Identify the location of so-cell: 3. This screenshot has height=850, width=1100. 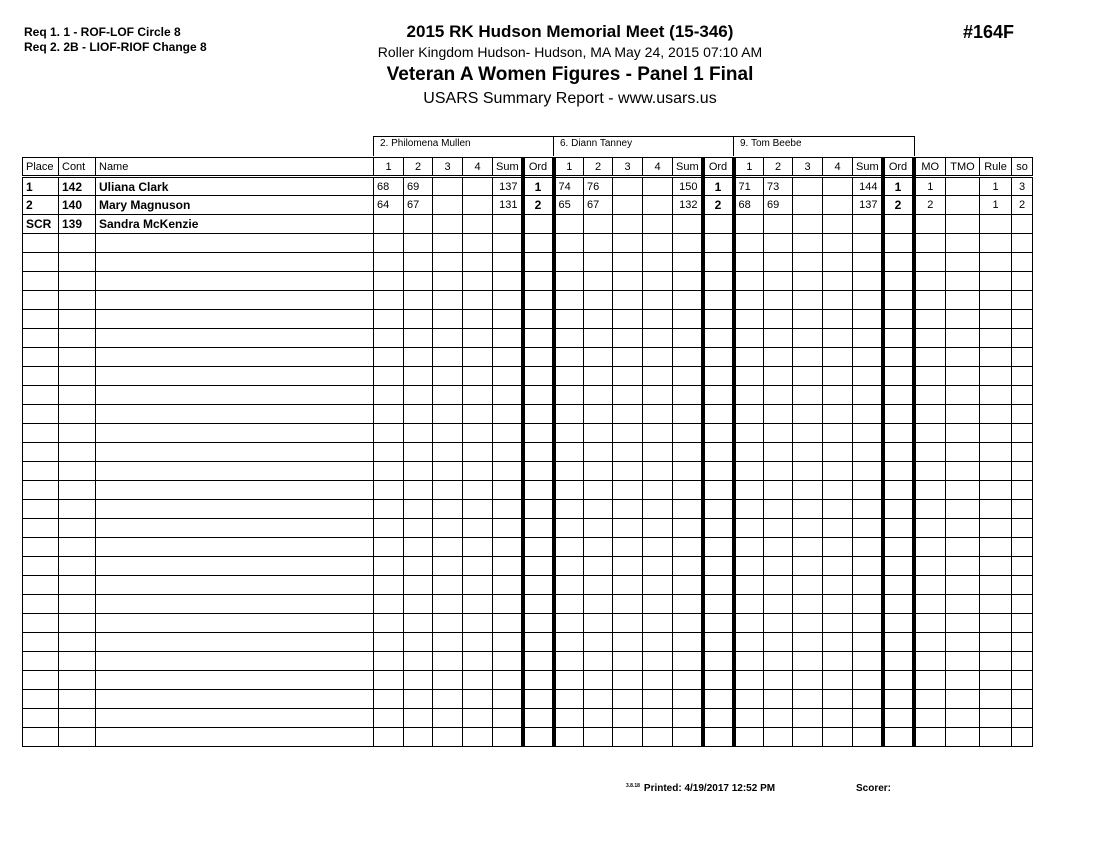
(1022, 186).